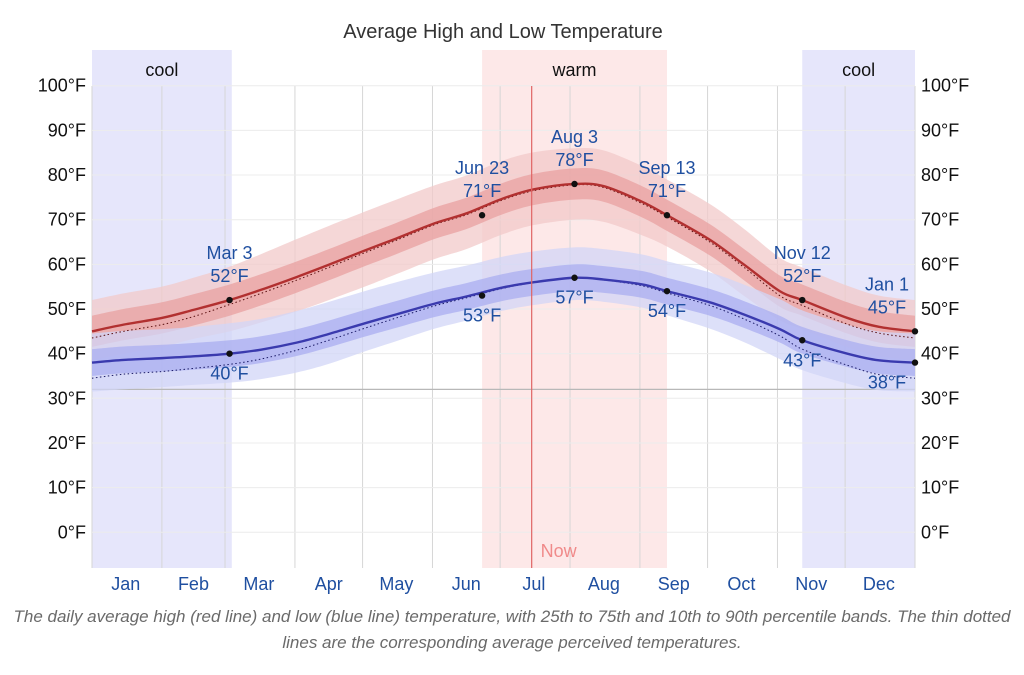 The width and height of the screenshot is (1024, 675). What do you see at coordinates (533, 584) in the screenshot?
I see `x-tick-label: Jul` at bounding box center [533, 584].